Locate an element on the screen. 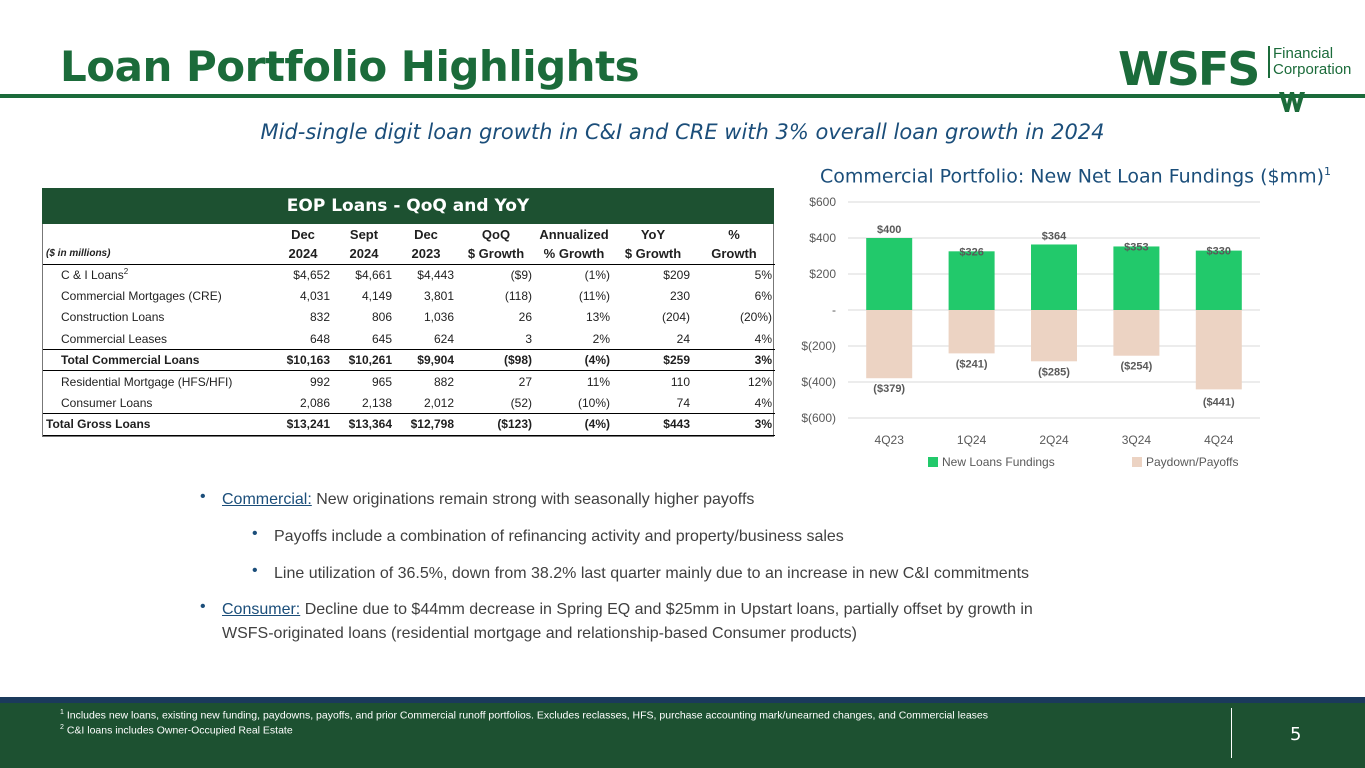 This screenshot has height=768, width=1365. table-cell: $443 is located at coordinates (653, 424).